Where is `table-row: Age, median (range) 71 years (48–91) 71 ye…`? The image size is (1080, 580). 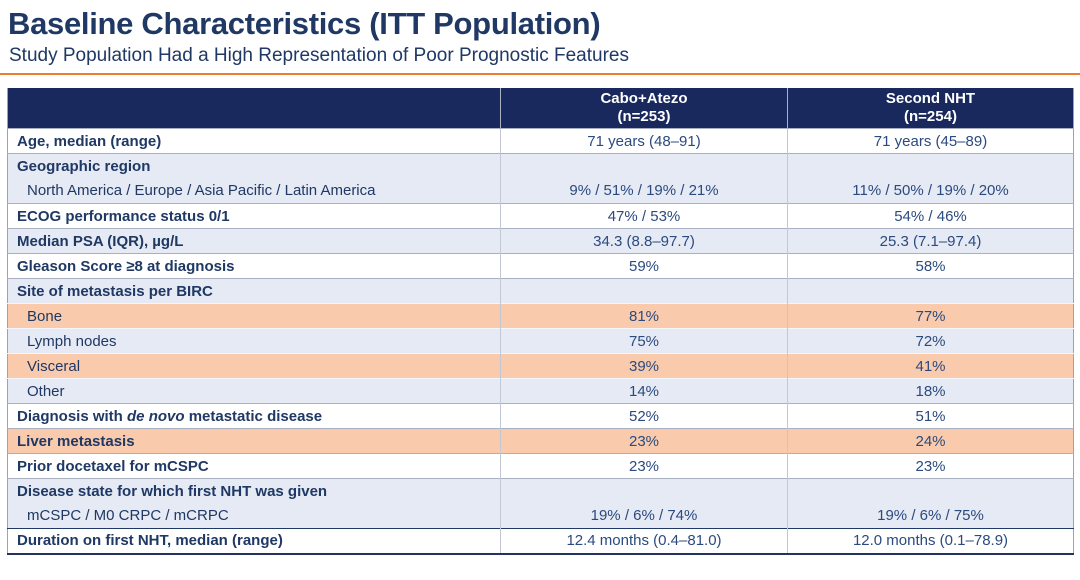
table-row: Age, median (range) 71 years (48–91) 71 ye… is located at coordinates (540, 141).